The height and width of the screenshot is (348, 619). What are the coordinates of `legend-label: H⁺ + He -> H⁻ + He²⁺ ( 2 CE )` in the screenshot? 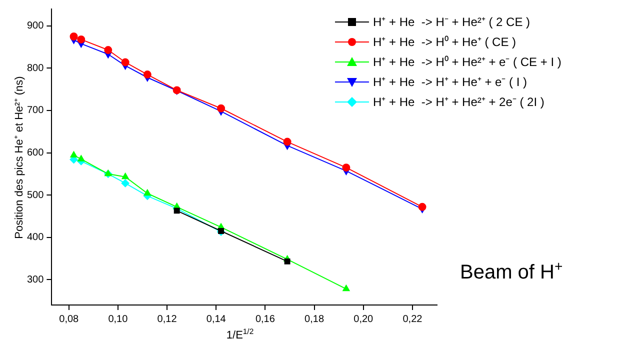 It's located at (451, 22).